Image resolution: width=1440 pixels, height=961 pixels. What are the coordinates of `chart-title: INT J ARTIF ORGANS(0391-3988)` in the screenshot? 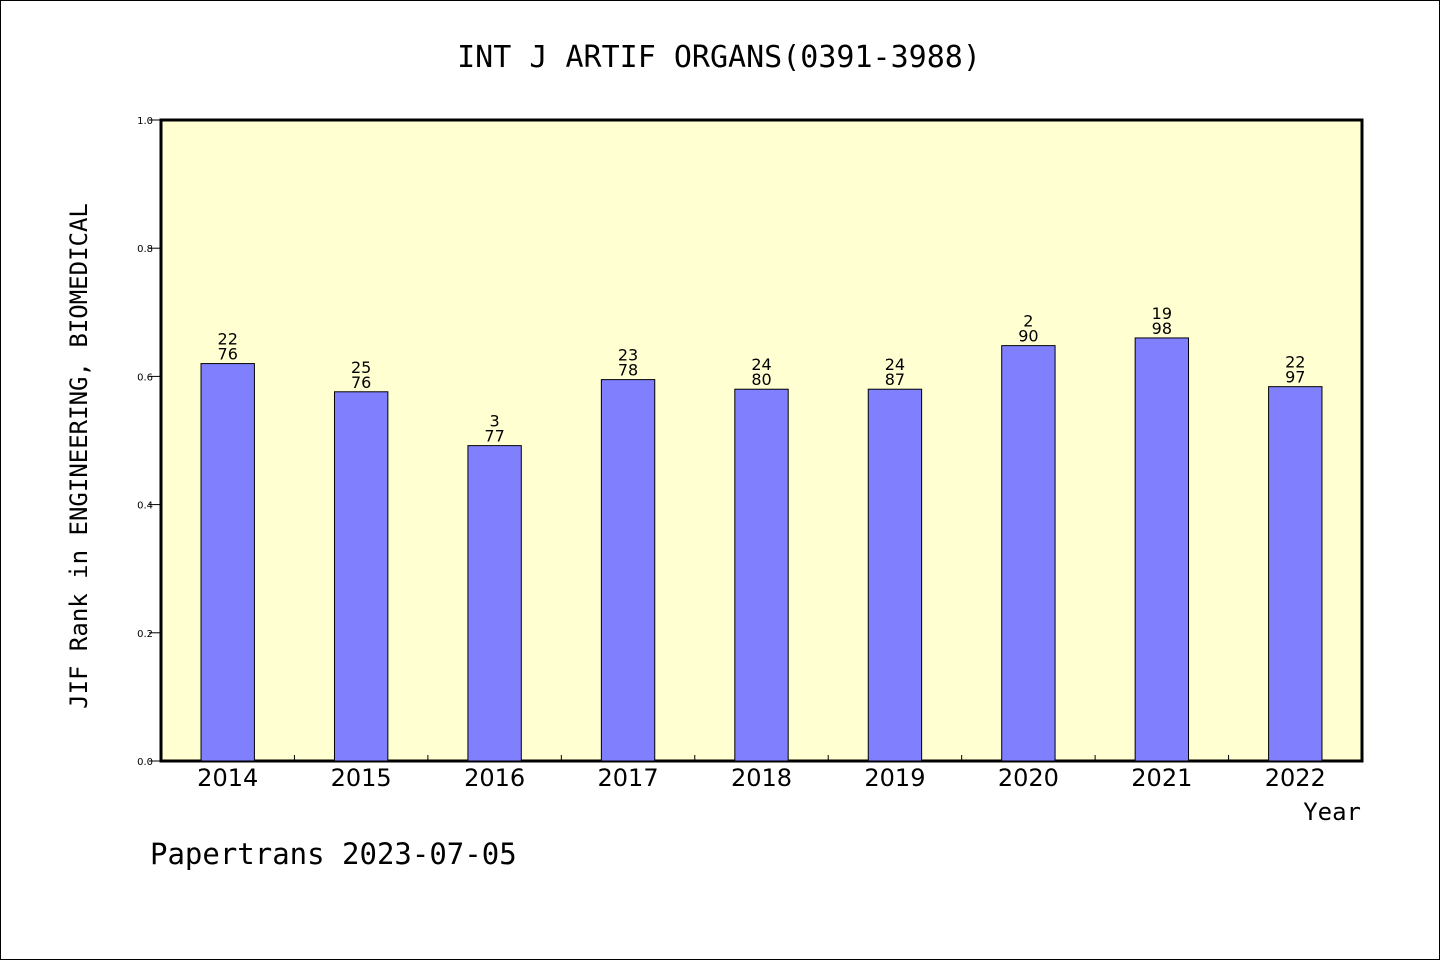 It's located at (719, 57).